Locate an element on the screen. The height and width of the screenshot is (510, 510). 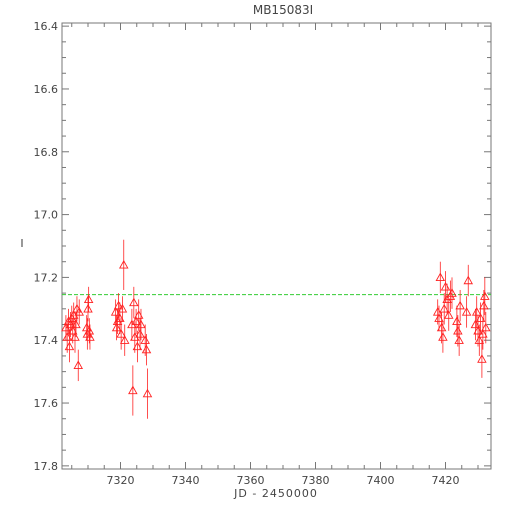
x-tick-label: 7420 is located at coordinates (446, 480).